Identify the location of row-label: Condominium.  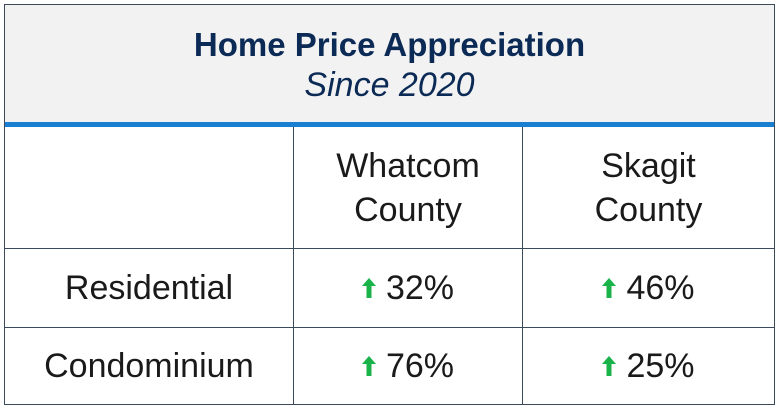
(149, 365).